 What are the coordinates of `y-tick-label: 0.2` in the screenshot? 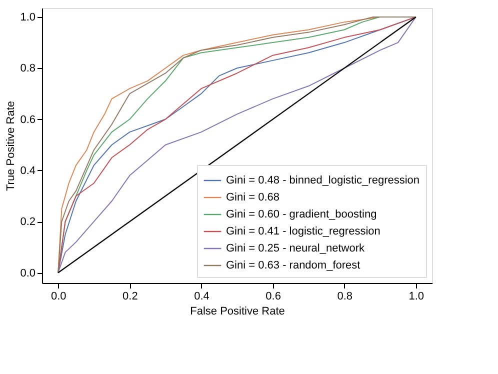 It's located at (28, 222).